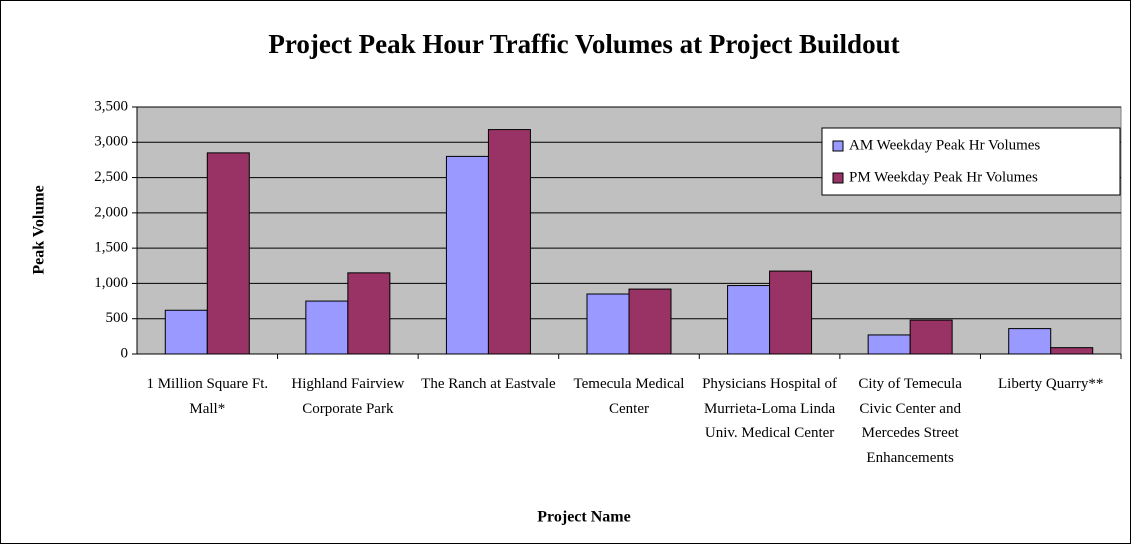 The width and height of the screenshot is (1131, 544). What do you see at coordinates (488, 384) in the screenshot?
I see `x-tick-label: The Ranch at Eastvale` at bounding box center [488, 384].